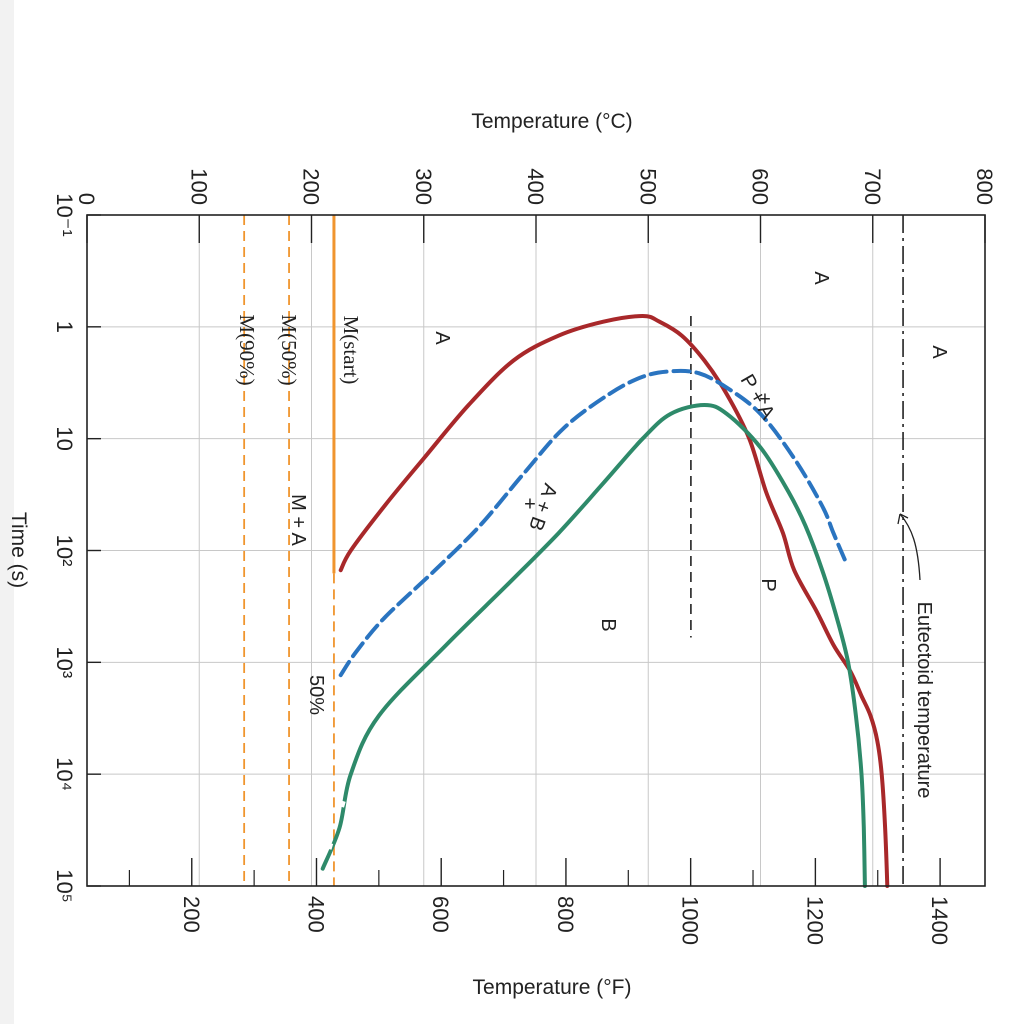  What do you see at coordinates (64, 774) in the screenshot?
I see `tick-label-time: 10⁴` at bounding box center [64, 774].